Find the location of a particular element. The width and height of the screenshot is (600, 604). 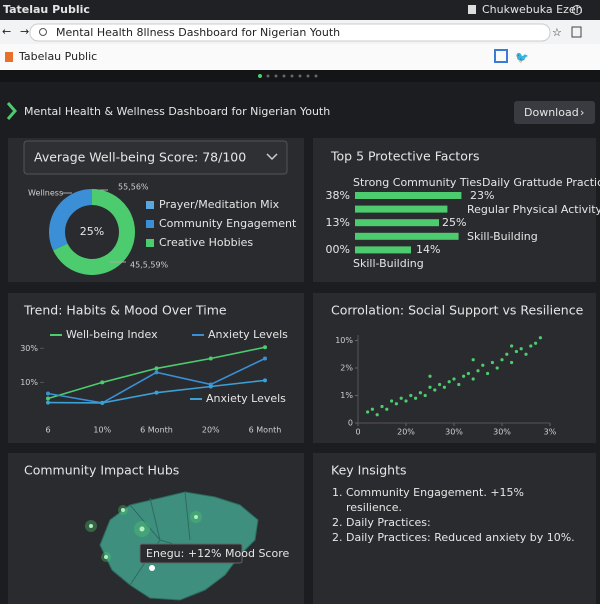

bar-annotation: 13% is located at coordinates (338, 222).